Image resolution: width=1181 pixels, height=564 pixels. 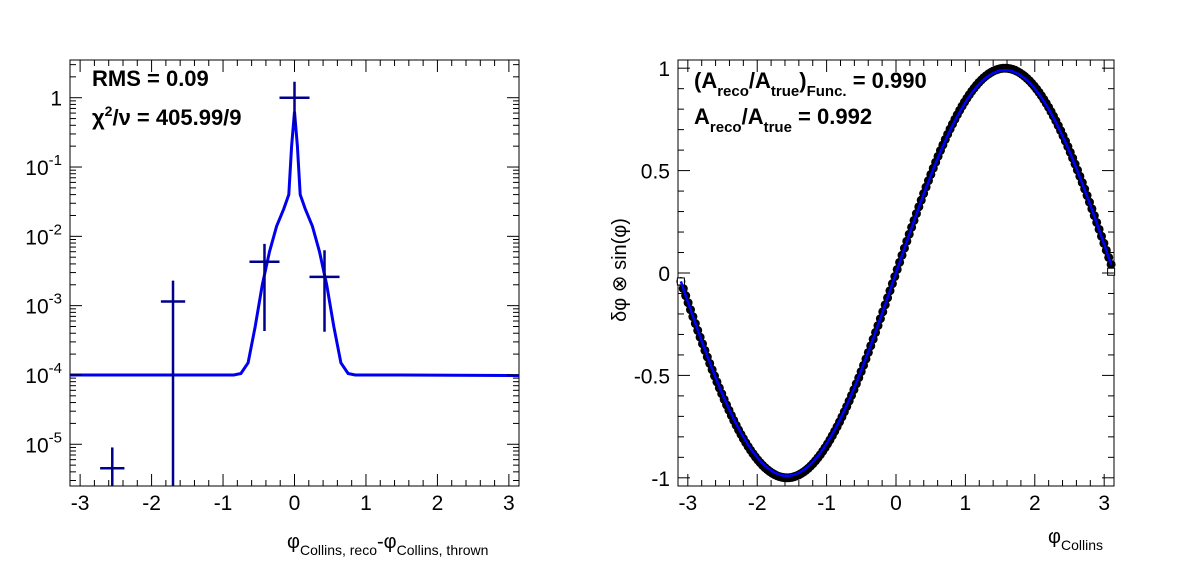 I want to click on y-tick-label: 10⁻³, so click(x=43, y=305).